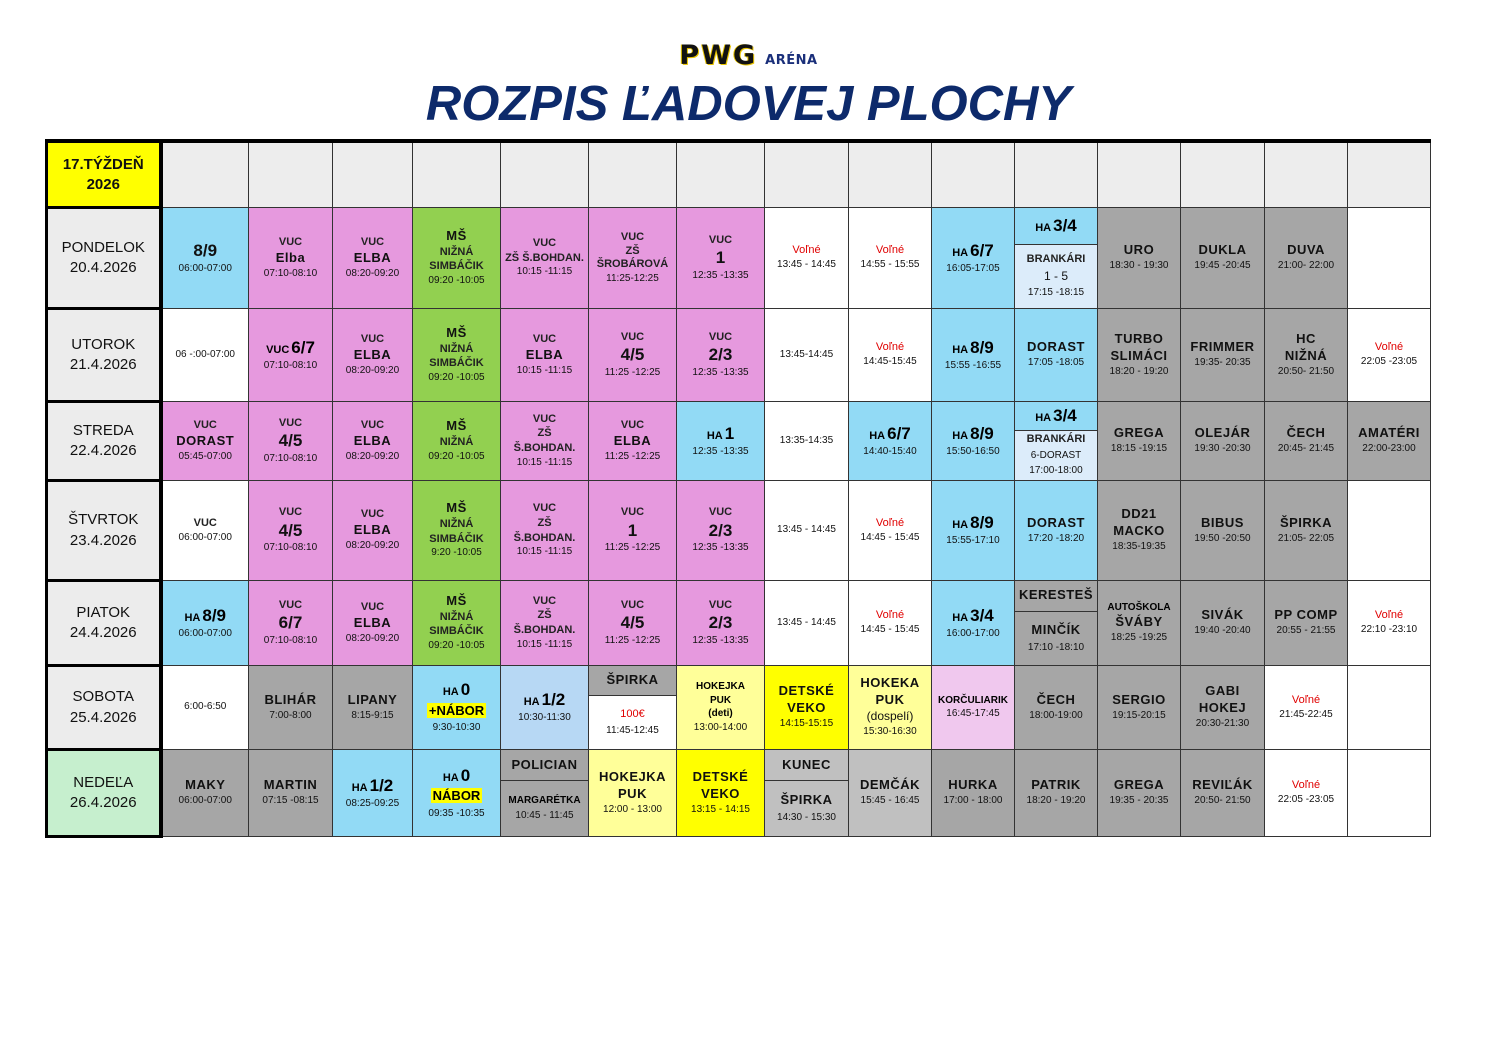 This screenshot has width=1497, height=1058. I want to click on time-slot: 14:45-15:45, so click(890, 362).